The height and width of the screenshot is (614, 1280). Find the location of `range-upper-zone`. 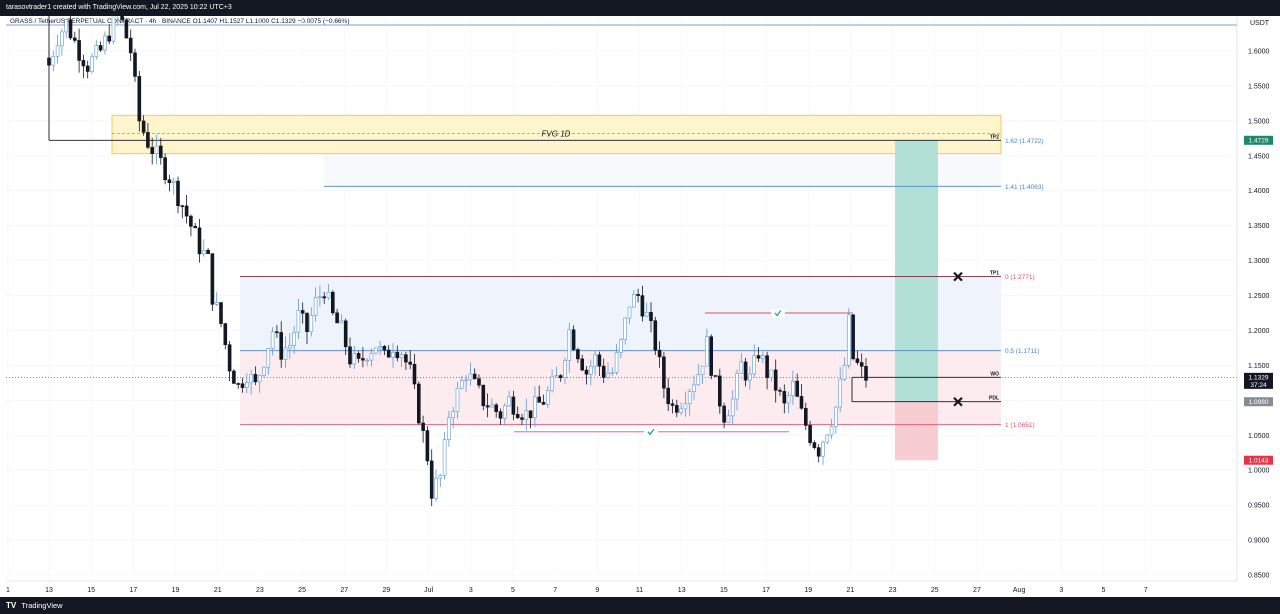

range-upper-zone is located at coordinates (620, 313).